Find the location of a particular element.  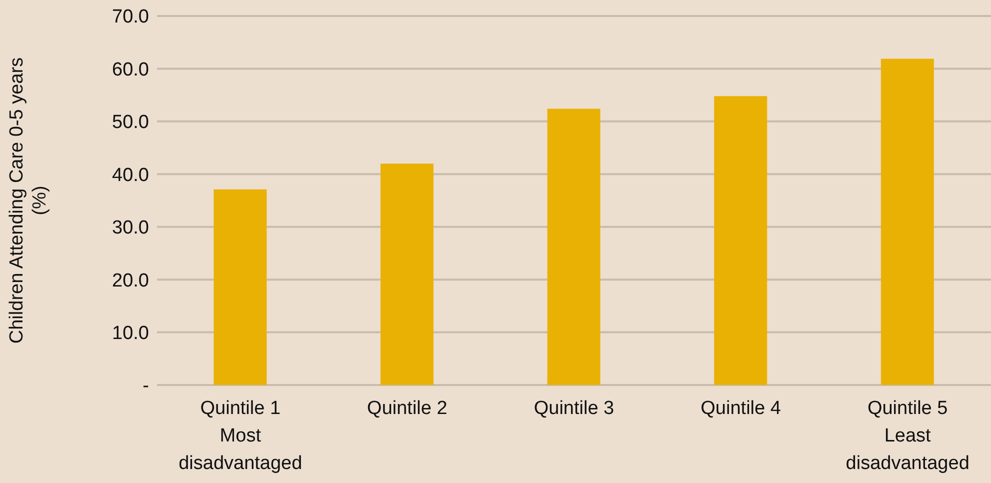

y-tick-label: 30.0 is located at coordinates (130, 228).